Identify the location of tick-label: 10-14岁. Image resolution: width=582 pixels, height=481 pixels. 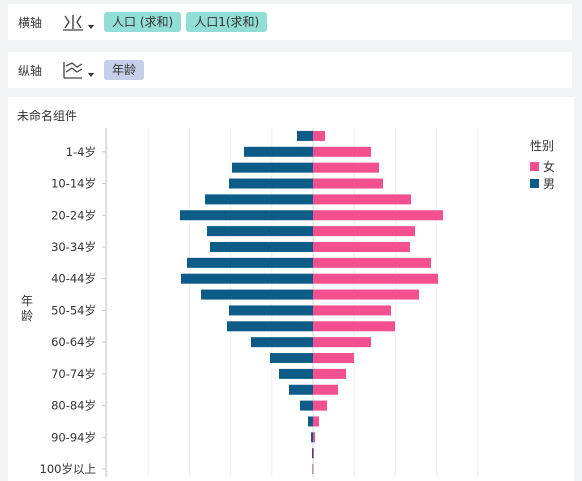
(73, 184).